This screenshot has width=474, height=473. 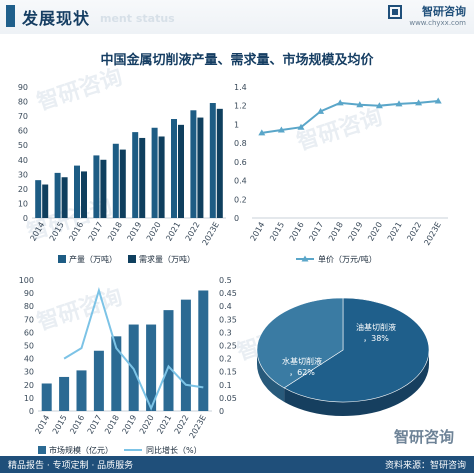 I want to click on watermark-text-2: 智研咨询, so click(x=80, y=310).